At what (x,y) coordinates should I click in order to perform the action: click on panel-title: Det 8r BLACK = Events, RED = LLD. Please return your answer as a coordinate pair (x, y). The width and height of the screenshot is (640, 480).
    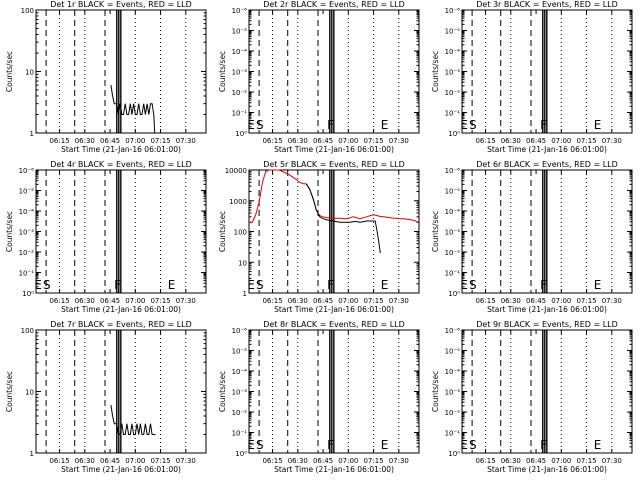
    Looking at the image, I should click on (334, 324).